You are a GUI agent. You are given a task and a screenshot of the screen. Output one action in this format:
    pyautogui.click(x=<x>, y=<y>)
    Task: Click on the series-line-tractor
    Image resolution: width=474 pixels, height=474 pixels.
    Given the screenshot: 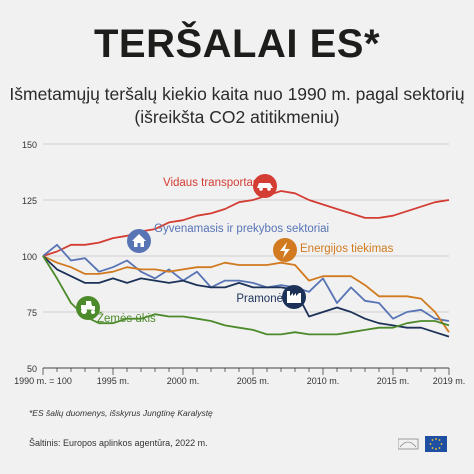 What is the action you would take?
    pyautogui.click(x=246, y=295)
    